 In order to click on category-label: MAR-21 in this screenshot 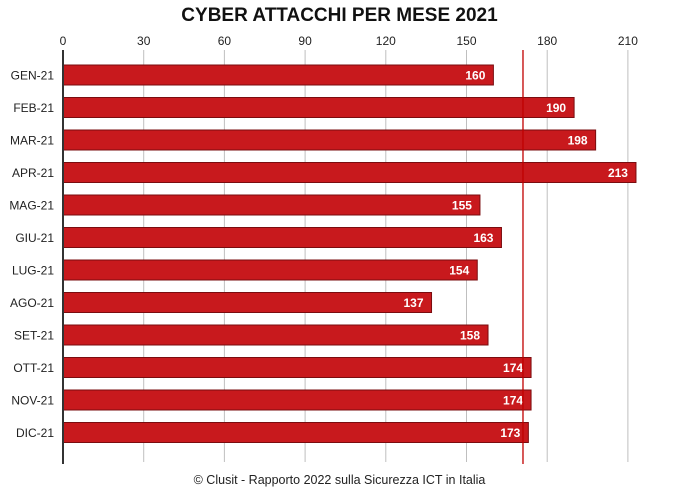, I will do `click(32, 141)`.